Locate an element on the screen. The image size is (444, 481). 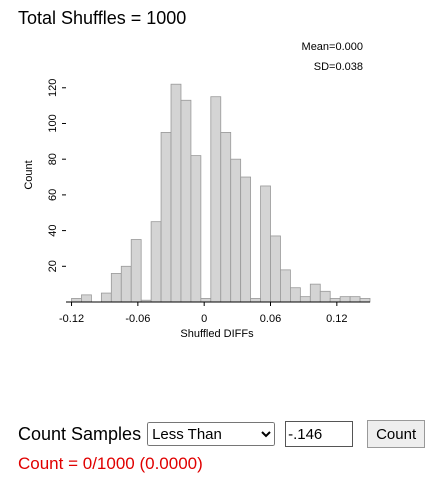
x-tick-label: 0 is located at coordinates (204, 319).